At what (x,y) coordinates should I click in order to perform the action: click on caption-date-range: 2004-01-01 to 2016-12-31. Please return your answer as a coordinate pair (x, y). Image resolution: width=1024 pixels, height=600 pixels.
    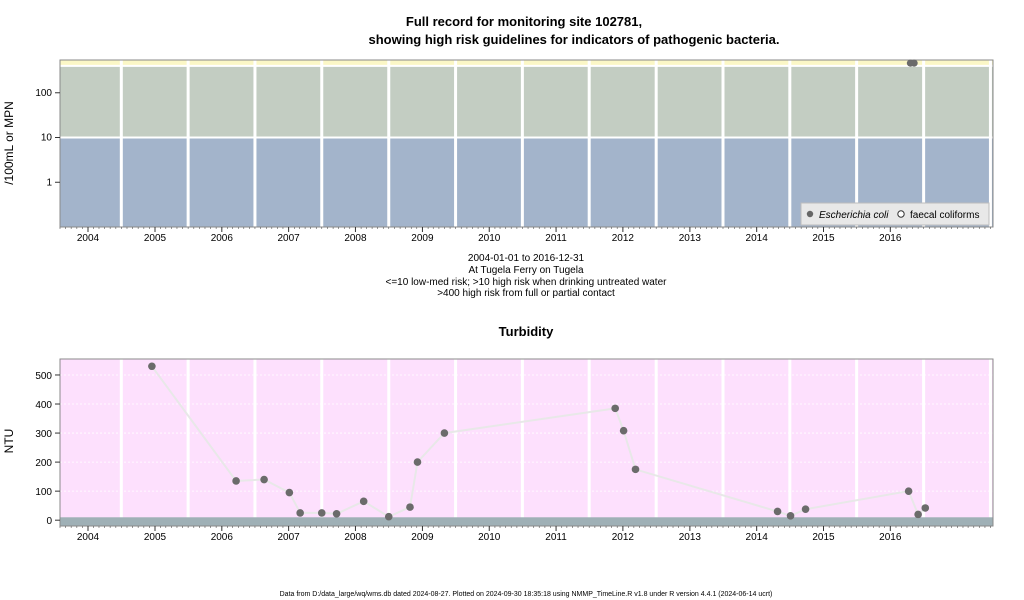
    Looking at the image, I should click on (526, 258).